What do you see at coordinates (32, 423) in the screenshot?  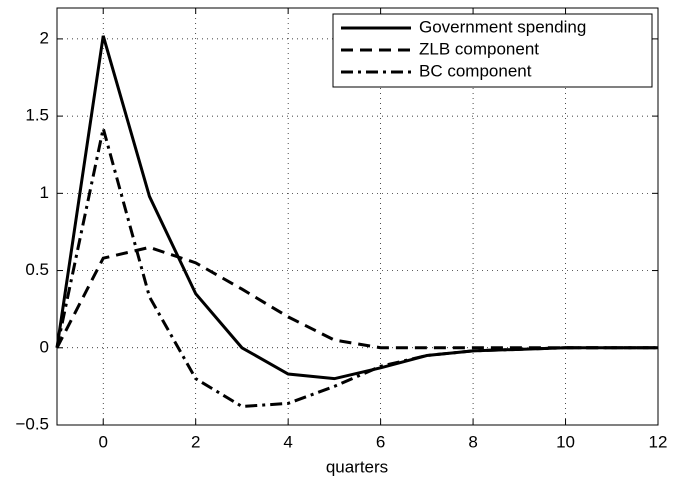 I see `y-tick-label: −0.5` at bounding box center [32, 423].